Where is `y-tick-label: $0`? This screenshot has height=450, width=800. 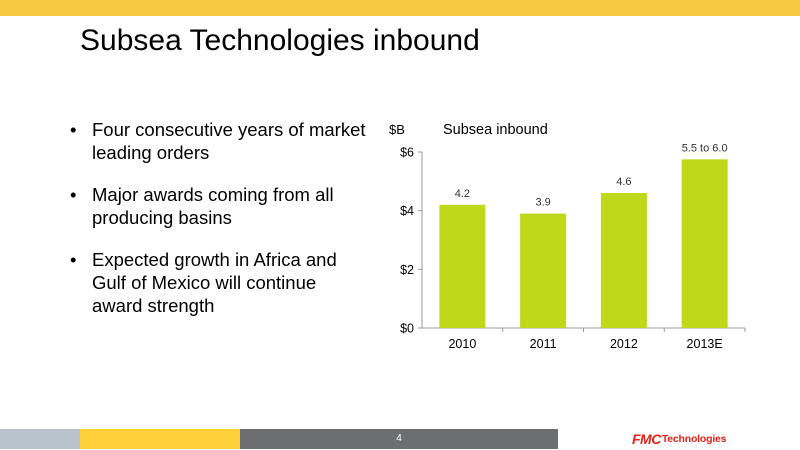 y-tick-label: $0 is located at coordinates (407, 329).